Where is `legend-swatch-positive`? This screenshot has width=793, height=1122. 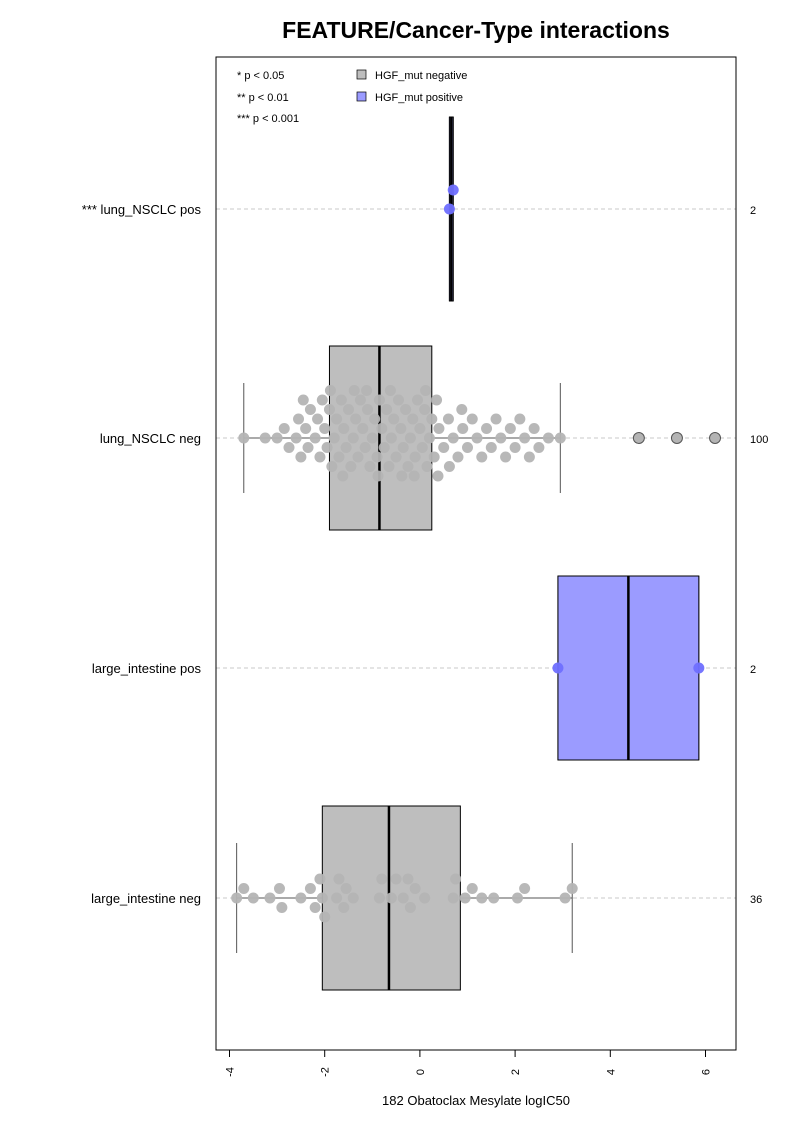
legend-swatch-positive is located at coordinates (361, 96).